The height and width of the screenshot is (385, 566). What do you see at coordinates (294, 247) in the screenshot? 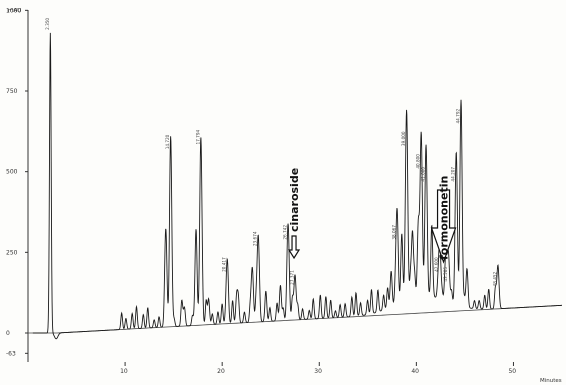
I see `arrow-cinaroside` at bounding box center [294, 247].